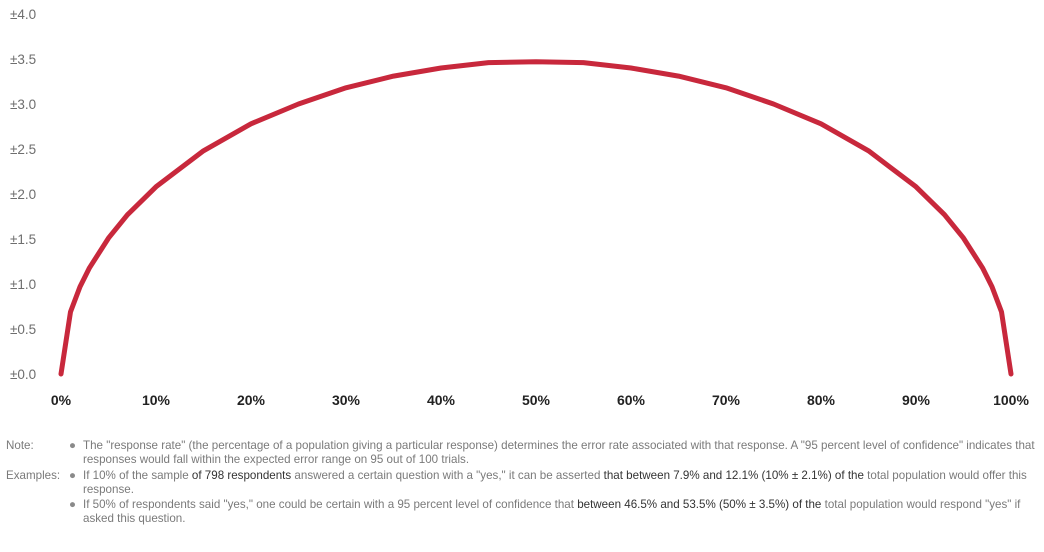  I want to click on x-tick-label: 20%, so click(251, 400).